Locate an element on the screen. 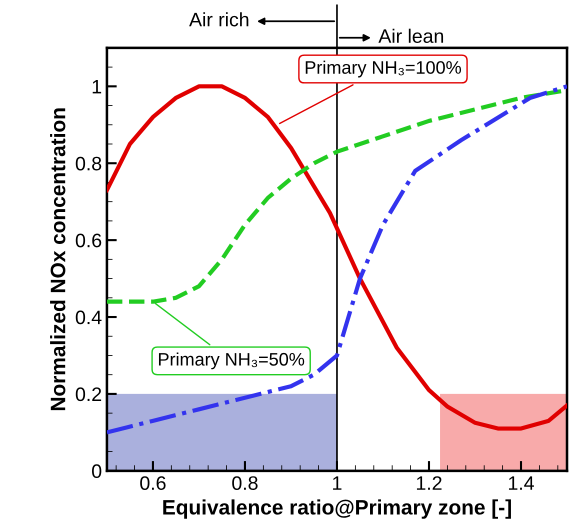 This screenshot has width=578, height=532. y-tick-label: 0.2 is located at coordinates (89, 394).